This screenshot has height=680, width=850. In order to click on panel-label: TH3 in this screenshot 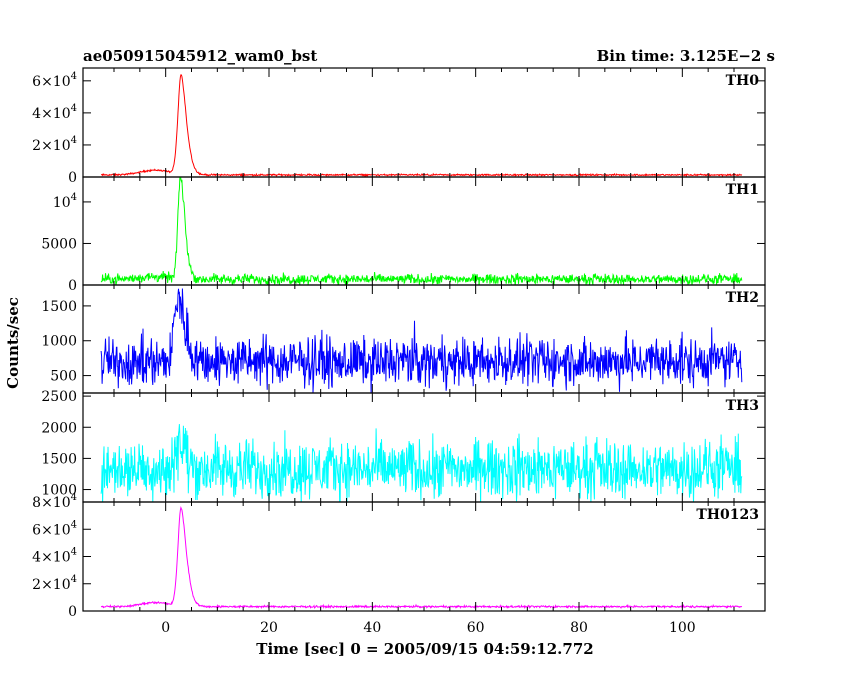, I will do `click(742, 406)`.